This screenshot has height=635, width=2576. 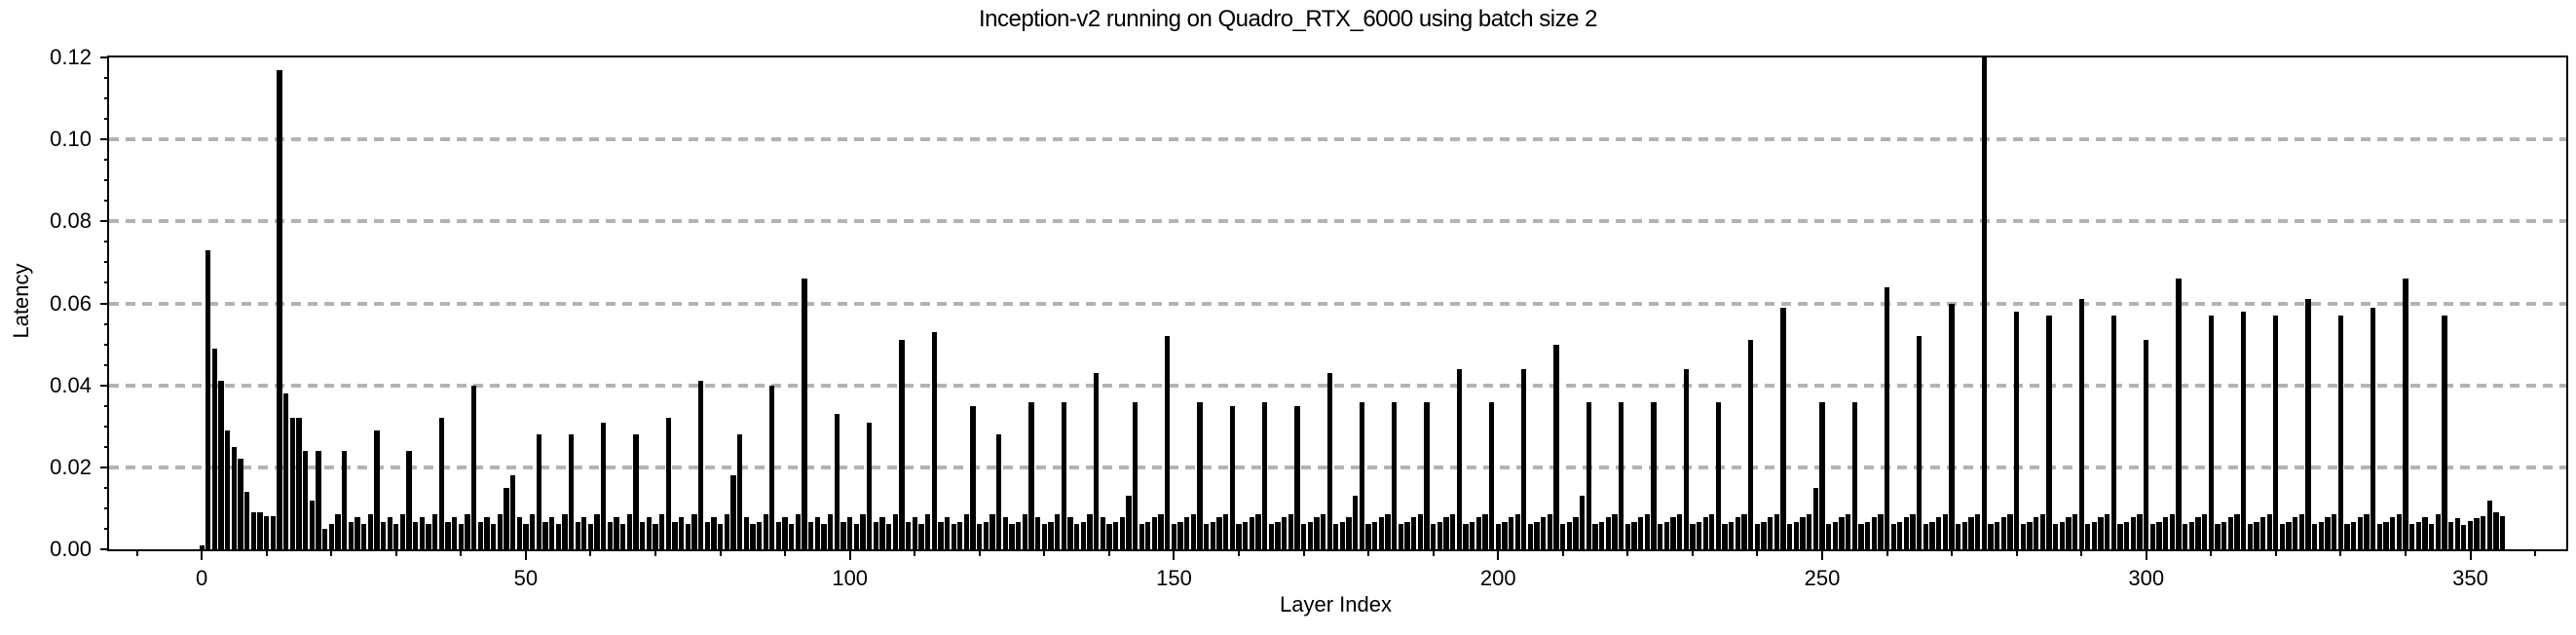 What do you see at coordinates (71, 57) in the screenshot?
I see `y-tick-label: 0.12` at bounding box center [71, 57].